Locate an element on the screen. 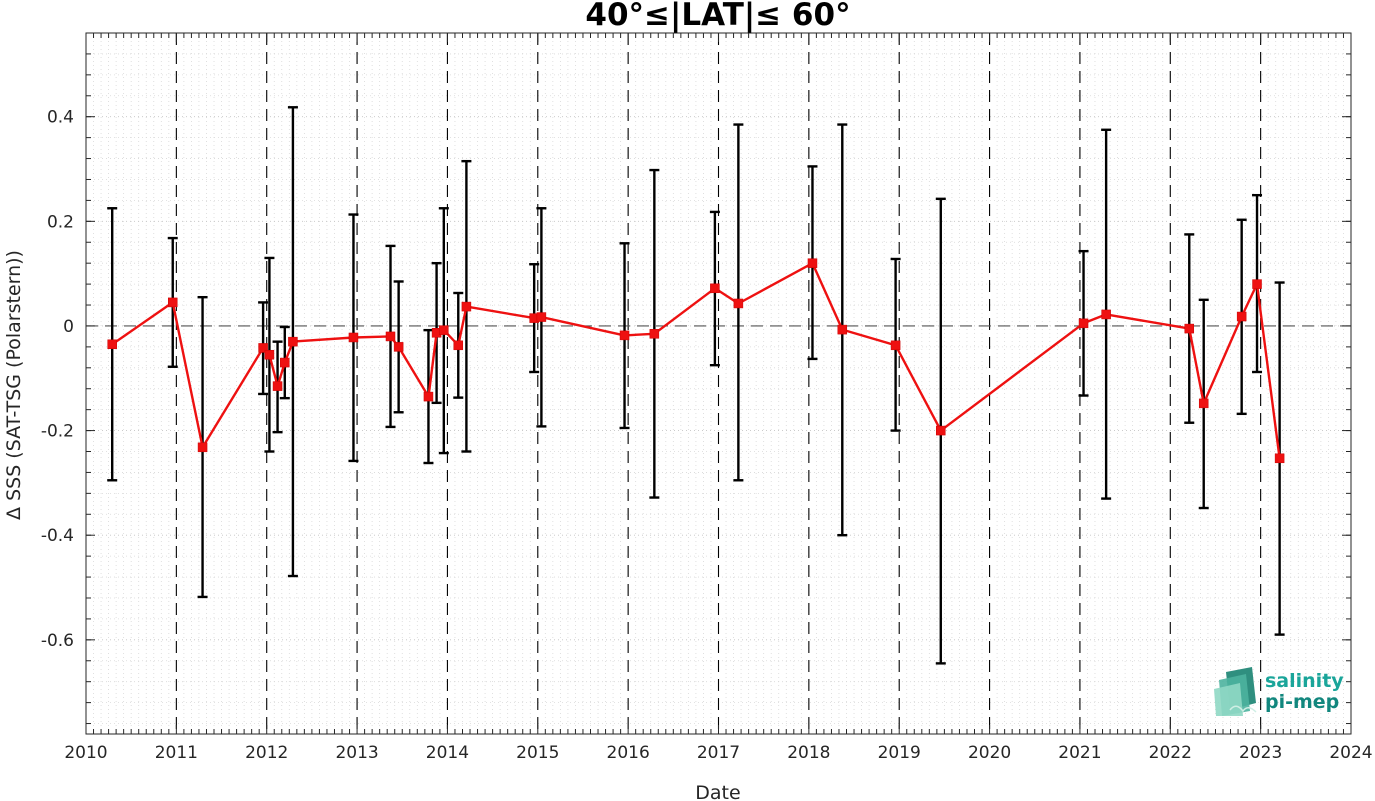 The height and width of the screenshot is (801, 1375). chart-title: 40°≤|LAT|≤ 60° is located at coordinates (717, 16).